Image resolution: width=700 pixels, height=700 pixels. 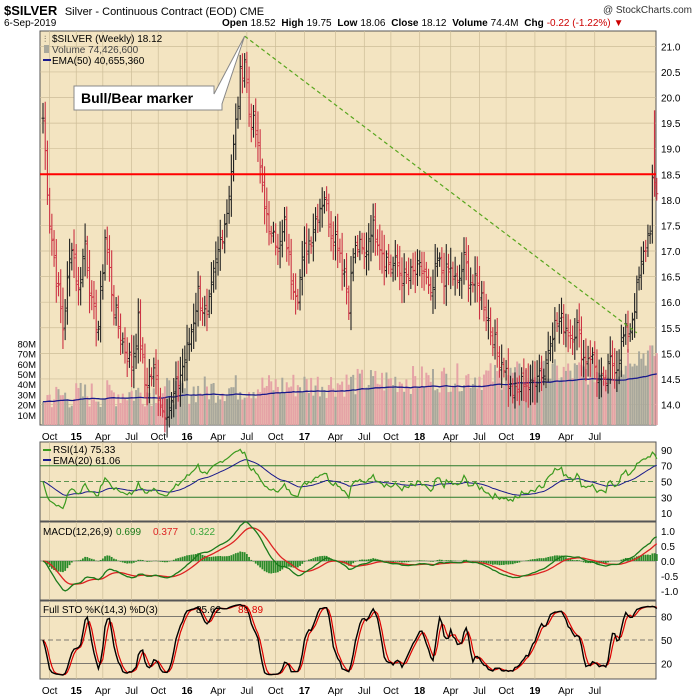 What do you see at coordinates (667, 514) in the screenshot?
I see `rsi-tick-label: 10` at bounding box center [667, 514].